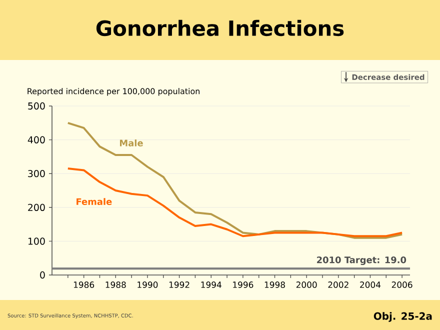 This screenshot has width=440, height=330. I want to click on x-tick-label: 1998, so click(274, 285).